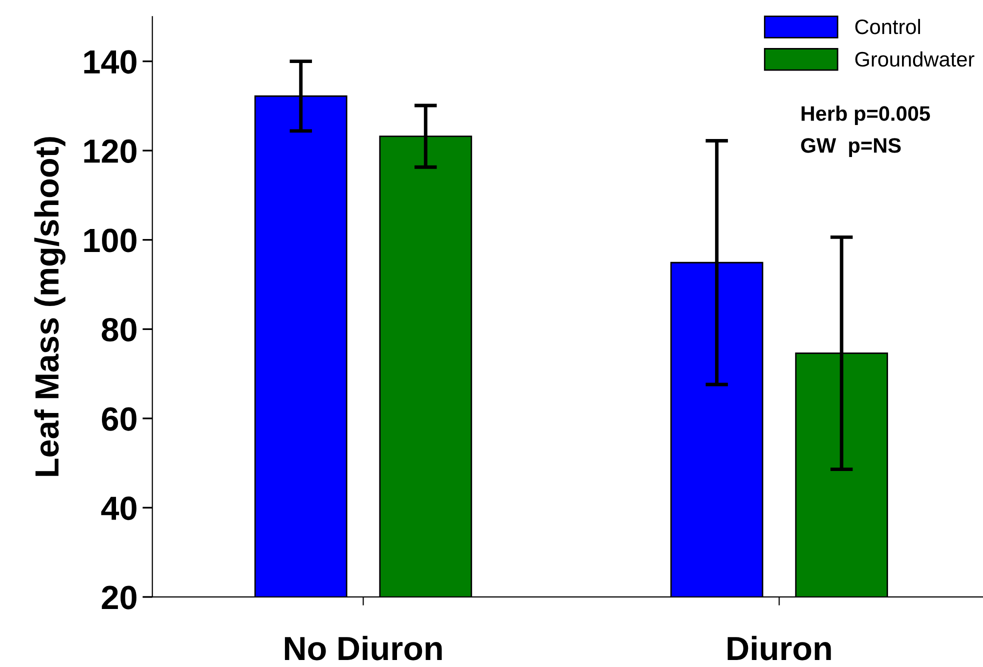 This screenshot has height=667, width=983. What do you see at coordinates (119, 598) in the screenshot?
I see `y-tick-label: 20` at bounding box center [119, 598].